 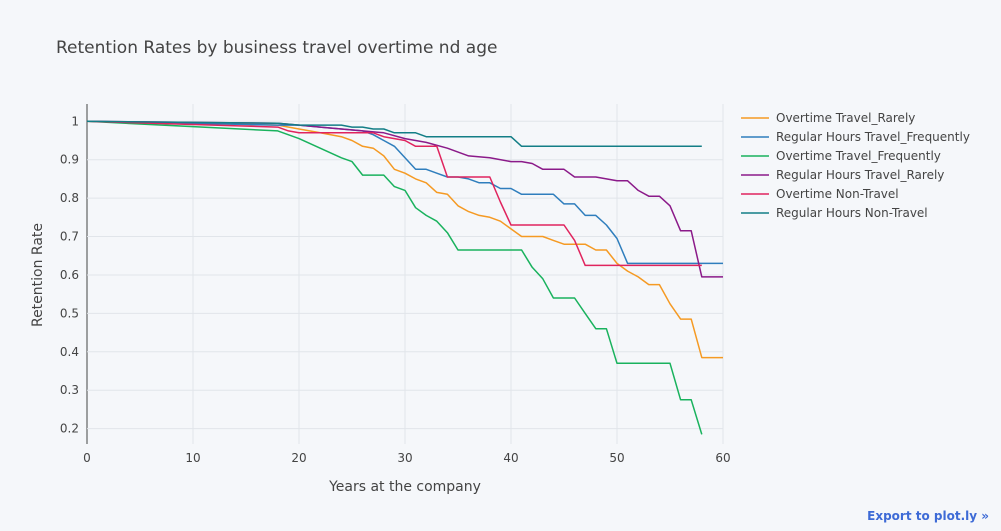 What do you see at coordinates (837, 194) in the screenshot?
I see `legend-label: Overtime Non-Travel` at bounding box center [837, 194].